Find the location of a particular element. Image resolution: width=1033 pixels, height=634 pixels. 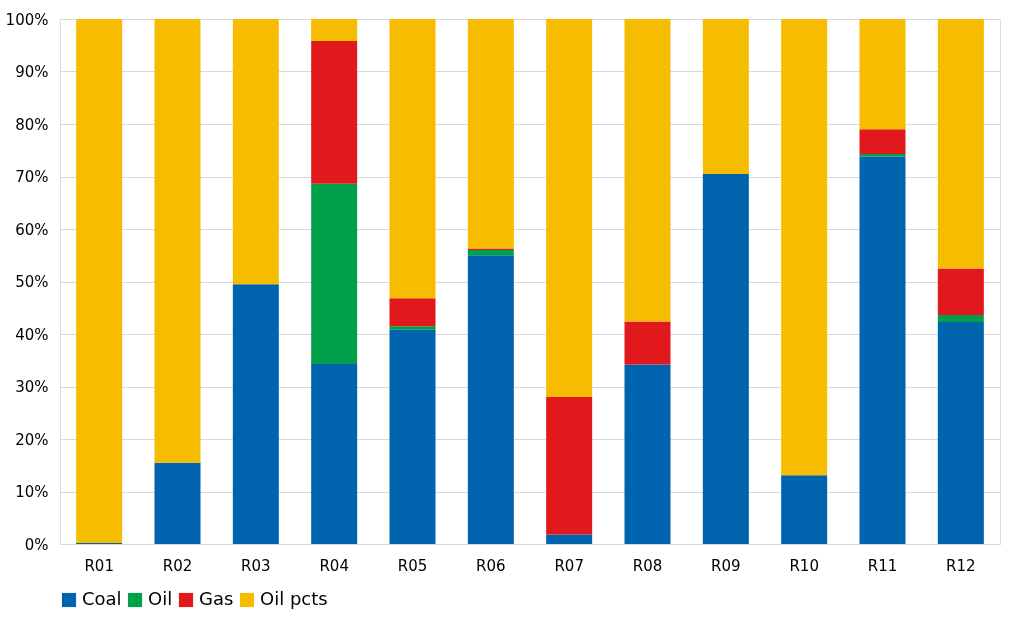

y-tick-label: 40% is located at coordinates (32, 334).